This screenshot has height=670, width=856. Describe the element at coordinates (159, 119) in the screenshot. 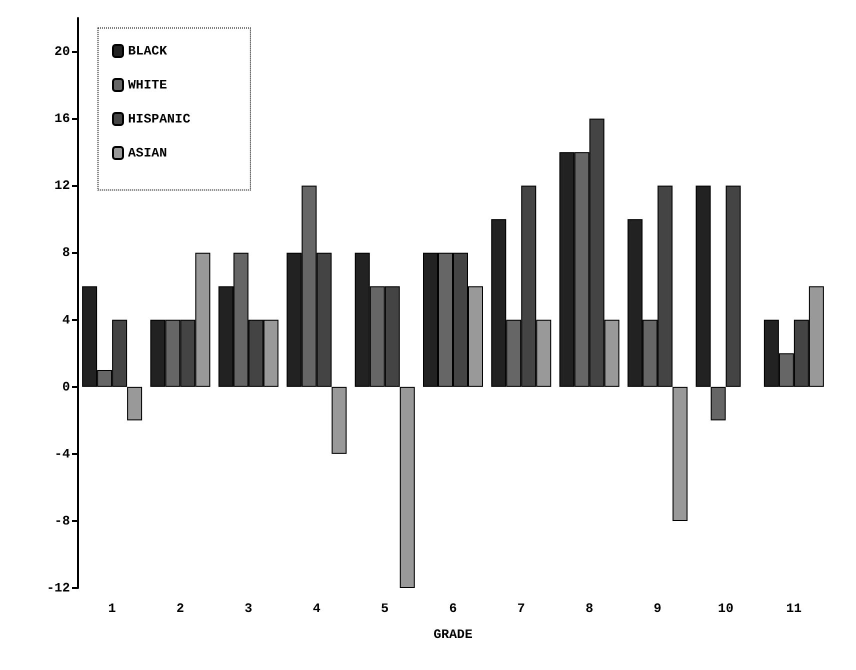

I see `legend-label: HISPANIC` at that location.